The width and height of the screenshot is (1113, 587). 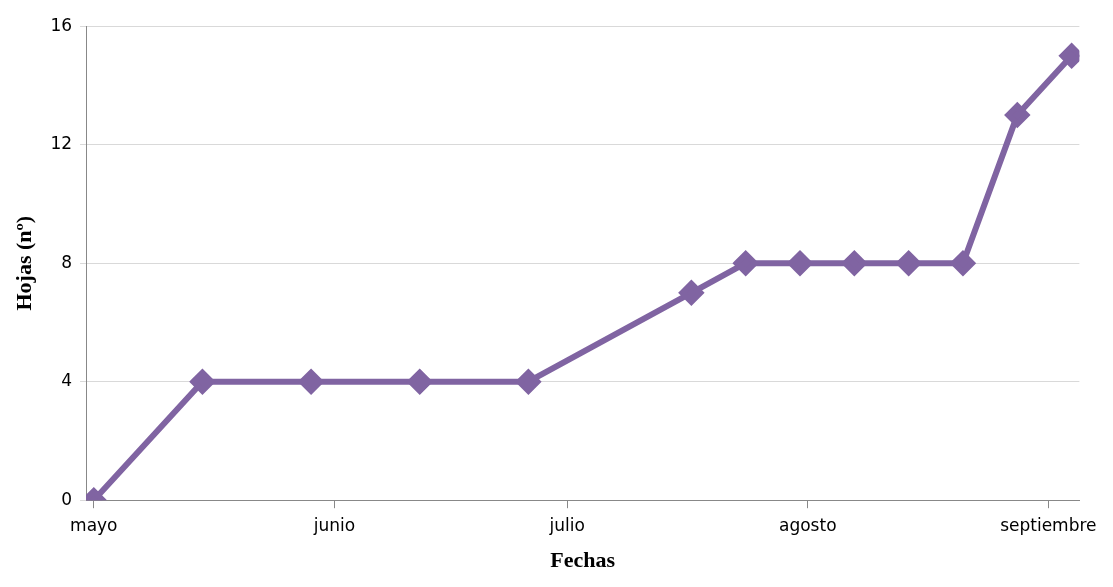 I want to click on y-tick-label: 0, so click(x=67, y=498).